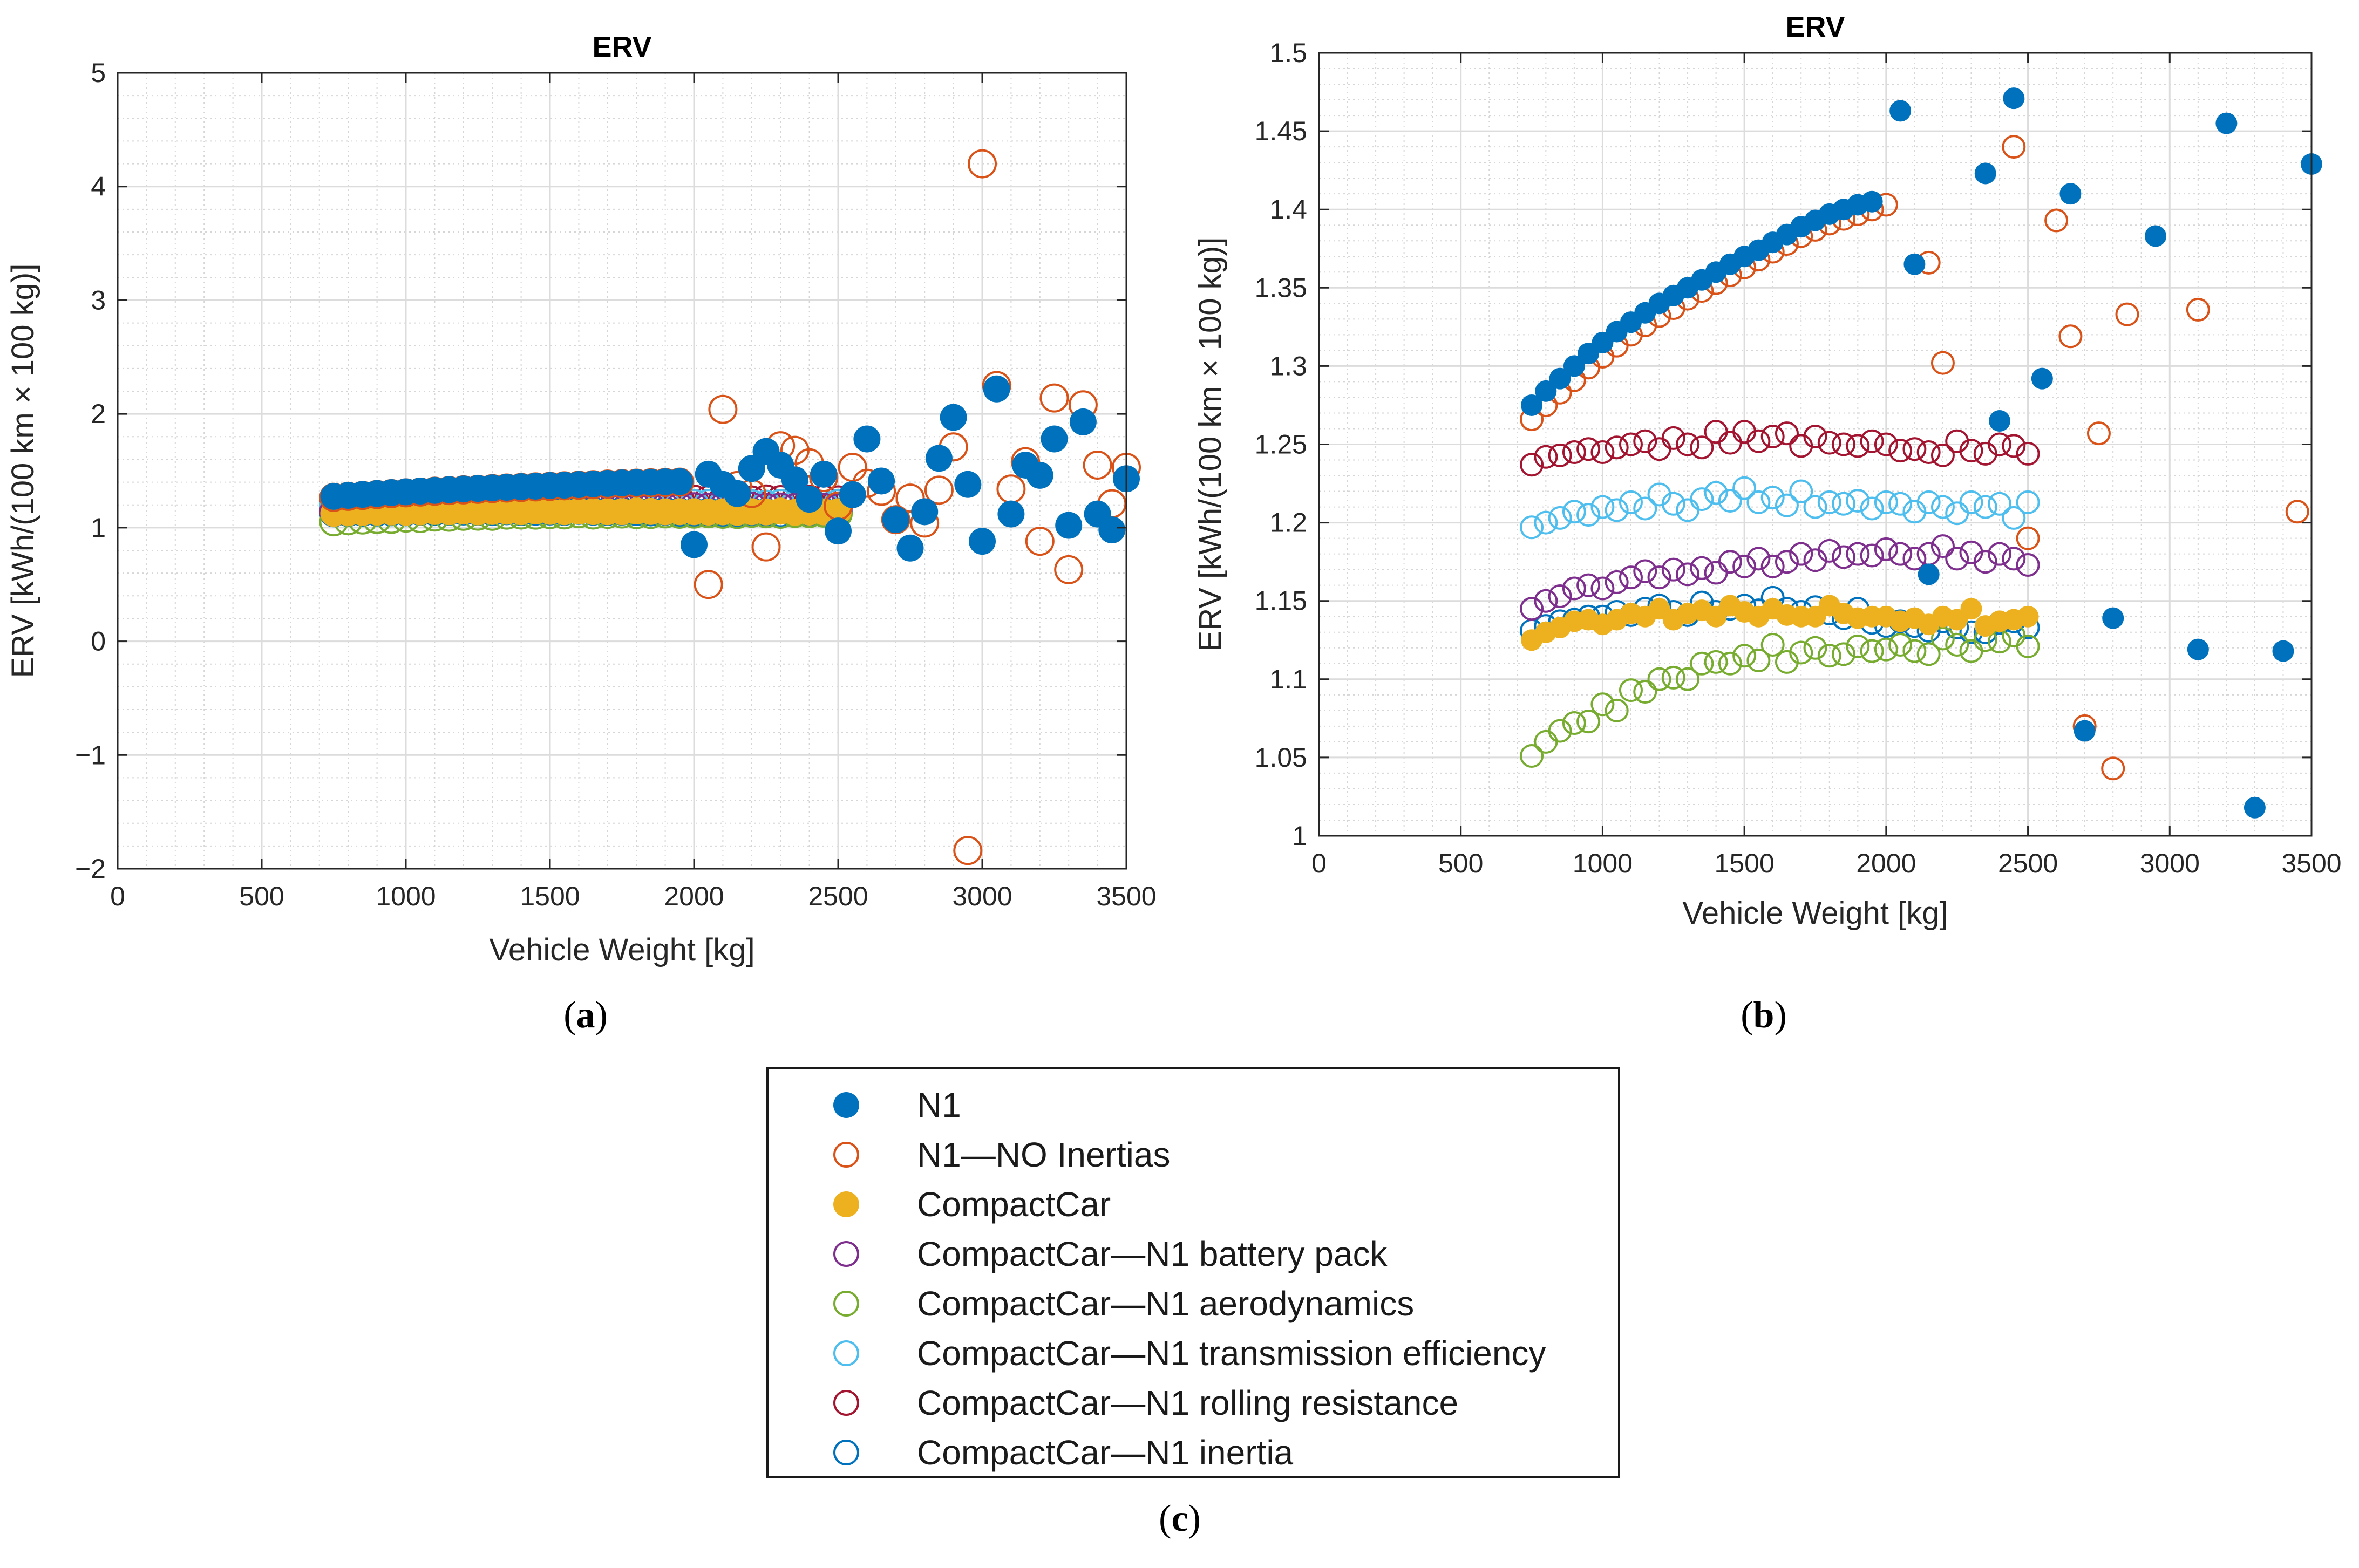 This screenshot has width=2359, height=1568. Describe the element at coordinates (550, 896) in the screenshot. I see `x-tick-label: 1500` at that location.